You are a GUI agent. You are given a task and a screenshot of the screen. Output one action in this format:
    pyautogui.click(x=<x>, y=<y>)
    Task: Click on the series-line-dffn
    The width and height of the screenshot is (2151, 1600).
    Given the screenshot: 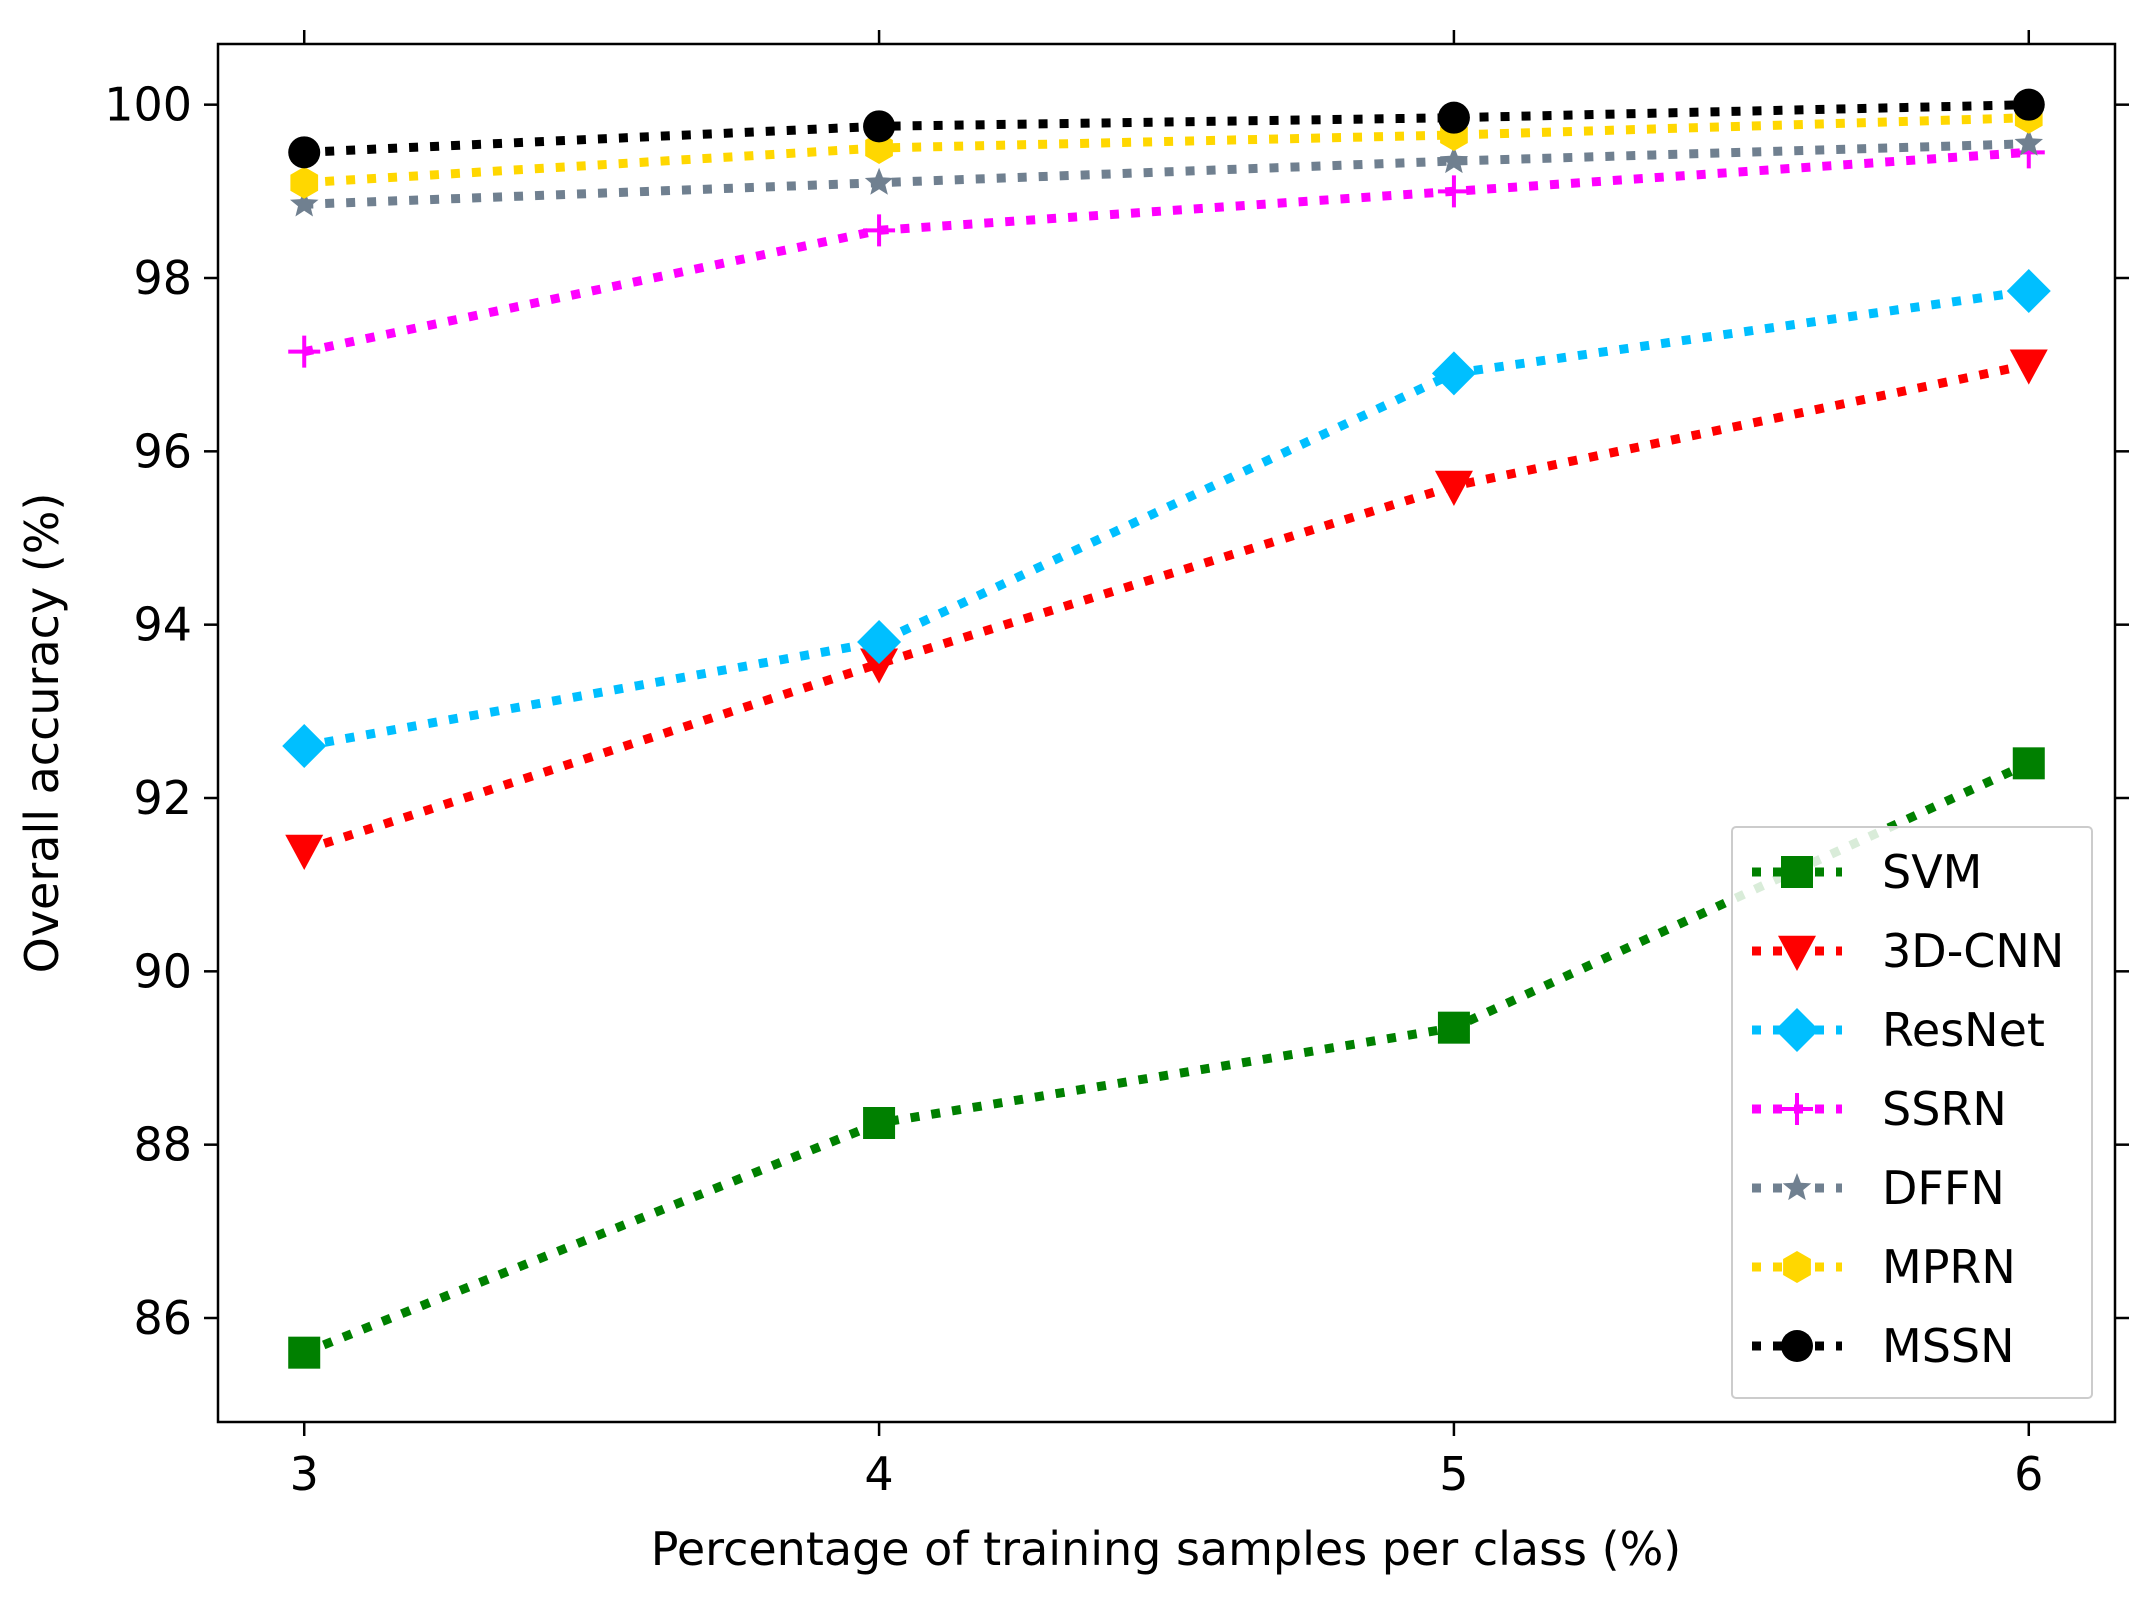 What is the action you would take?
    pyautogui.click(x=1166, y=174)
    